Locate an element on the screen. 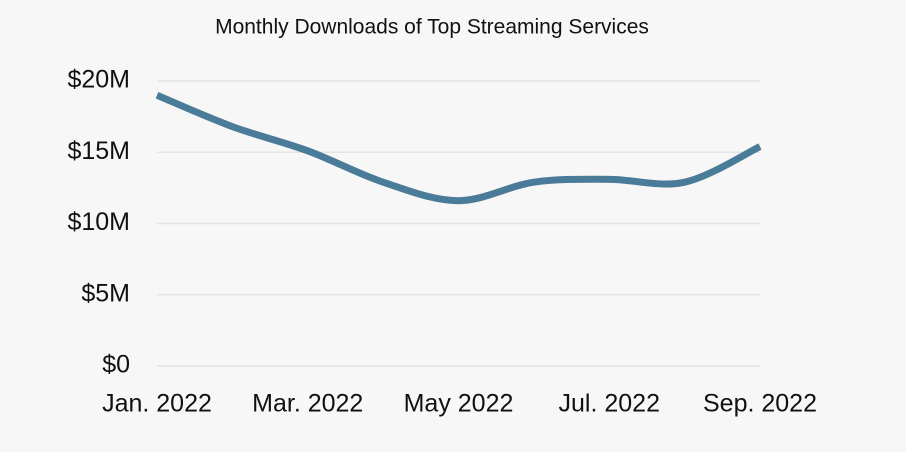 This screenshot has height=452, width=906. y-tick-label: $10M is located at coordinates (98, 222).